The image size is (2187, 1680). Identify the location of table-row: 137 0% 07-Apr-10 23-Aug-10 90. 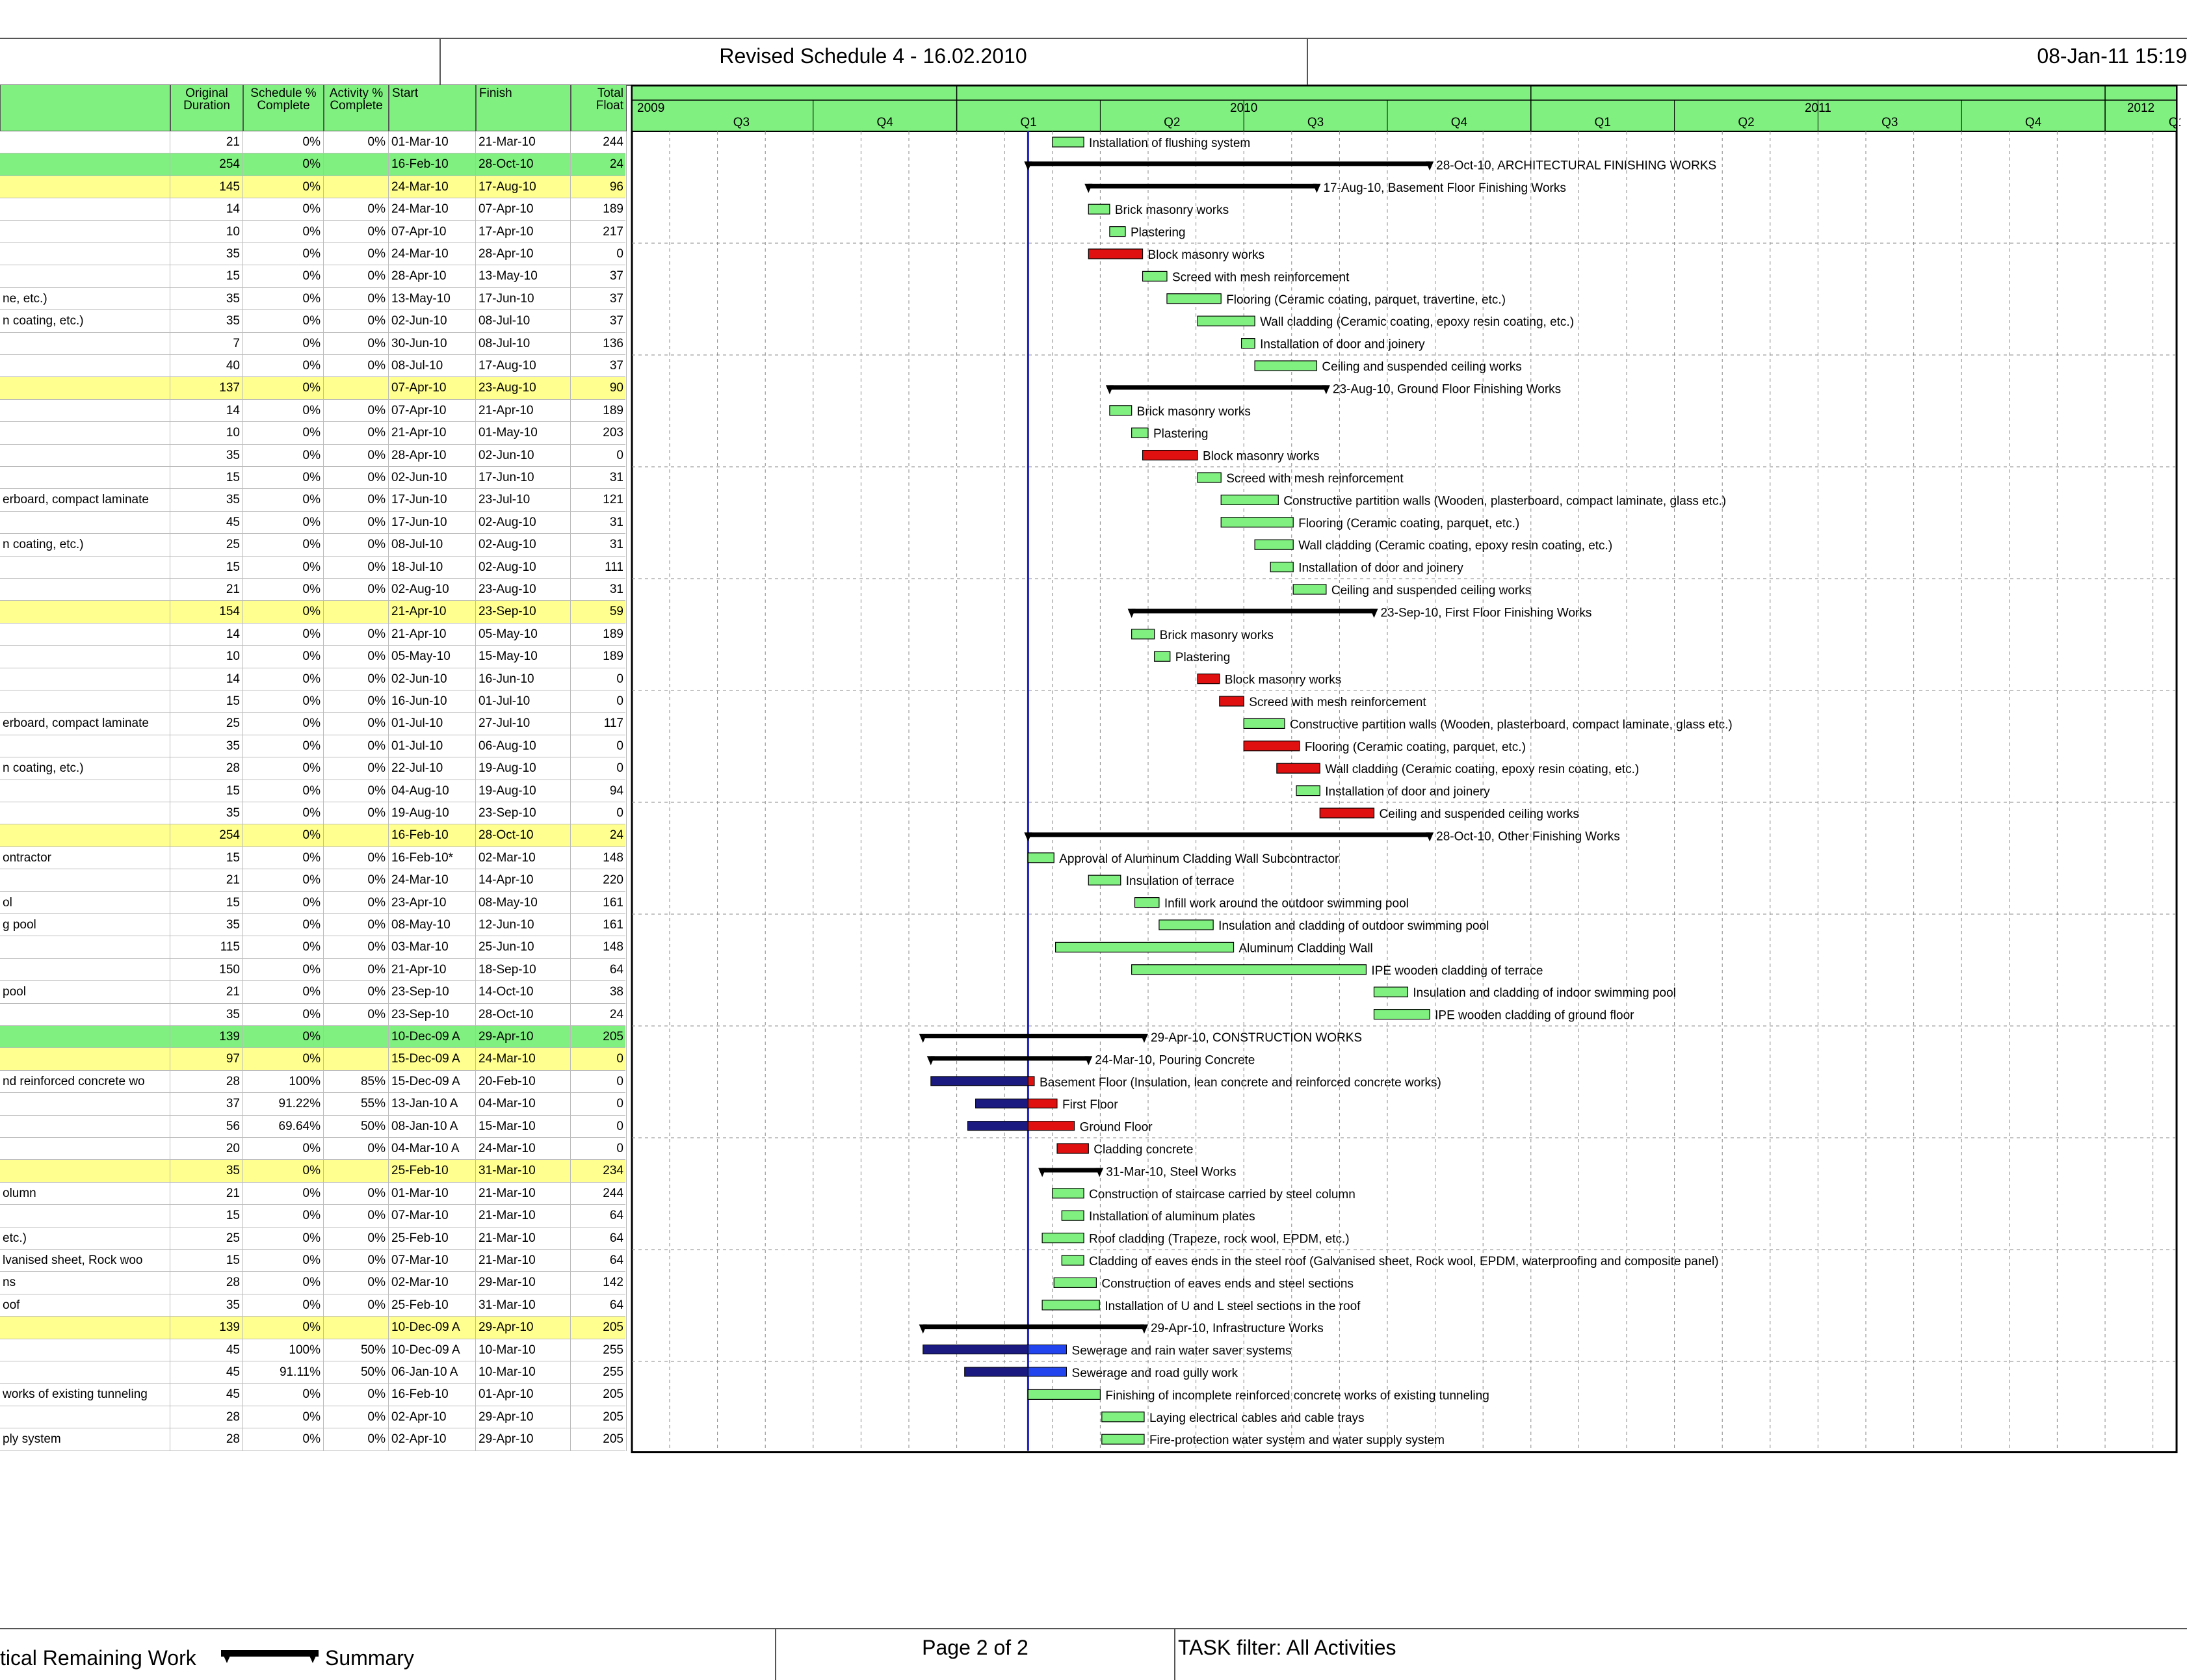
(314, 388).